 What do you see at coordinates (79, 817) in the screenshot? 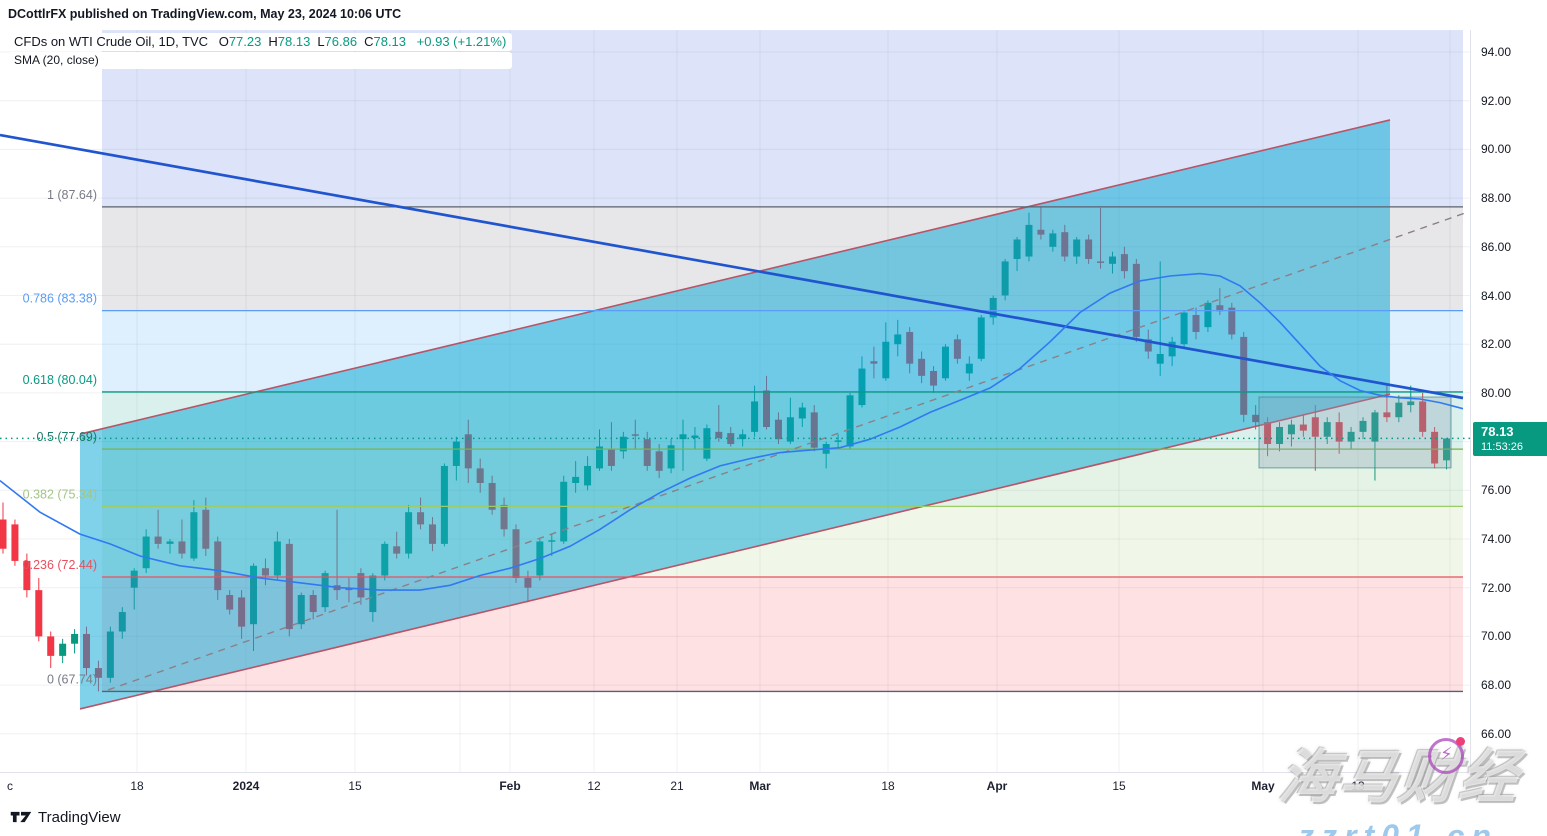
I see `tradingview-logo-text: TradingView` at bounding box center [79, 817].